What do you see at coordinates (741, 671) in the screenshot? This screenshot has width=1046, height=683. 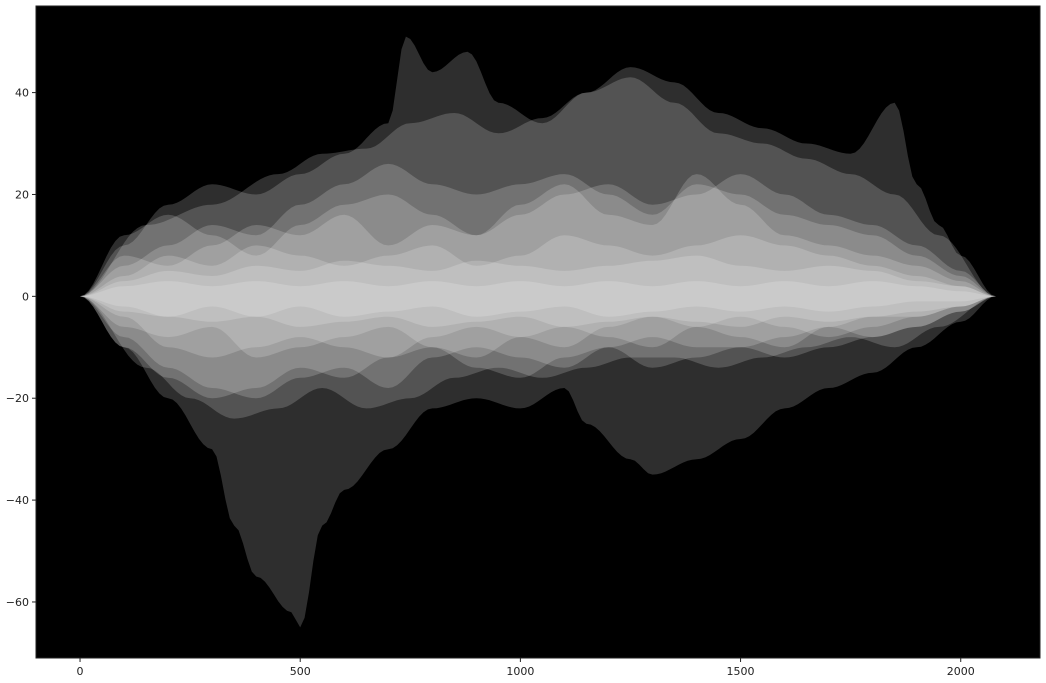 I see `x-tick-label: 1500` at bounding box center [741, 671].